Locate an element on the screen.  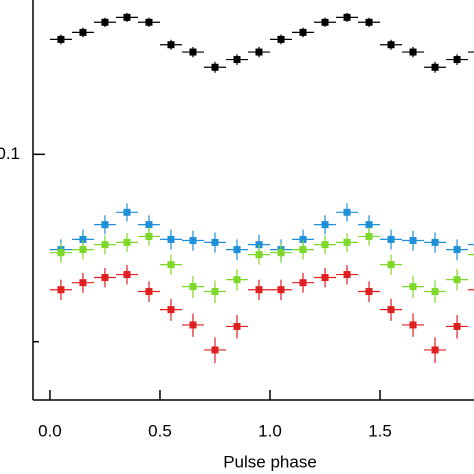
y-tick-label: 0.1 is located at coordinates (10, 153).